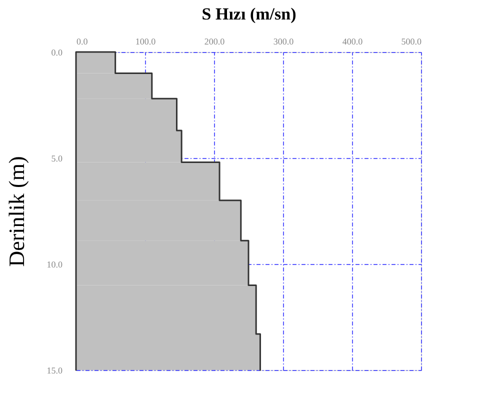  I want to click on x-tick-label: 300.0, so click(283, 41).